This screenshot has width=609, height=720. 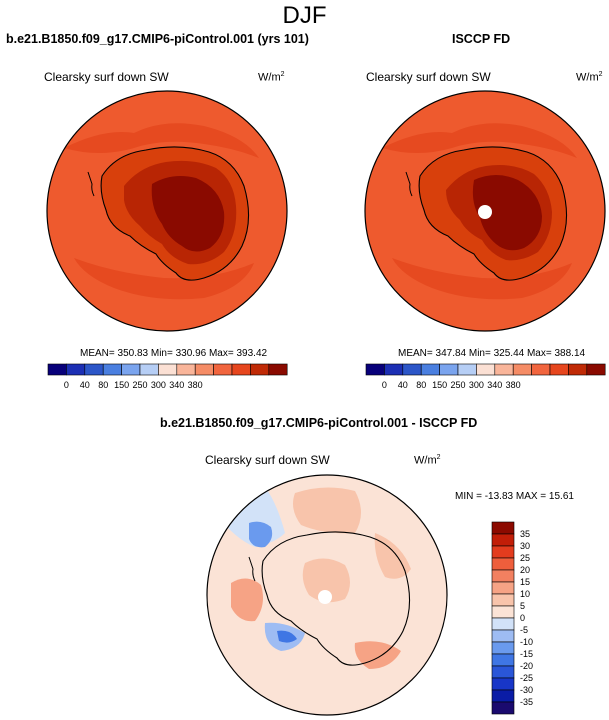 I want to click on diff-colorbar-boxes, so click(x=503, y=618).